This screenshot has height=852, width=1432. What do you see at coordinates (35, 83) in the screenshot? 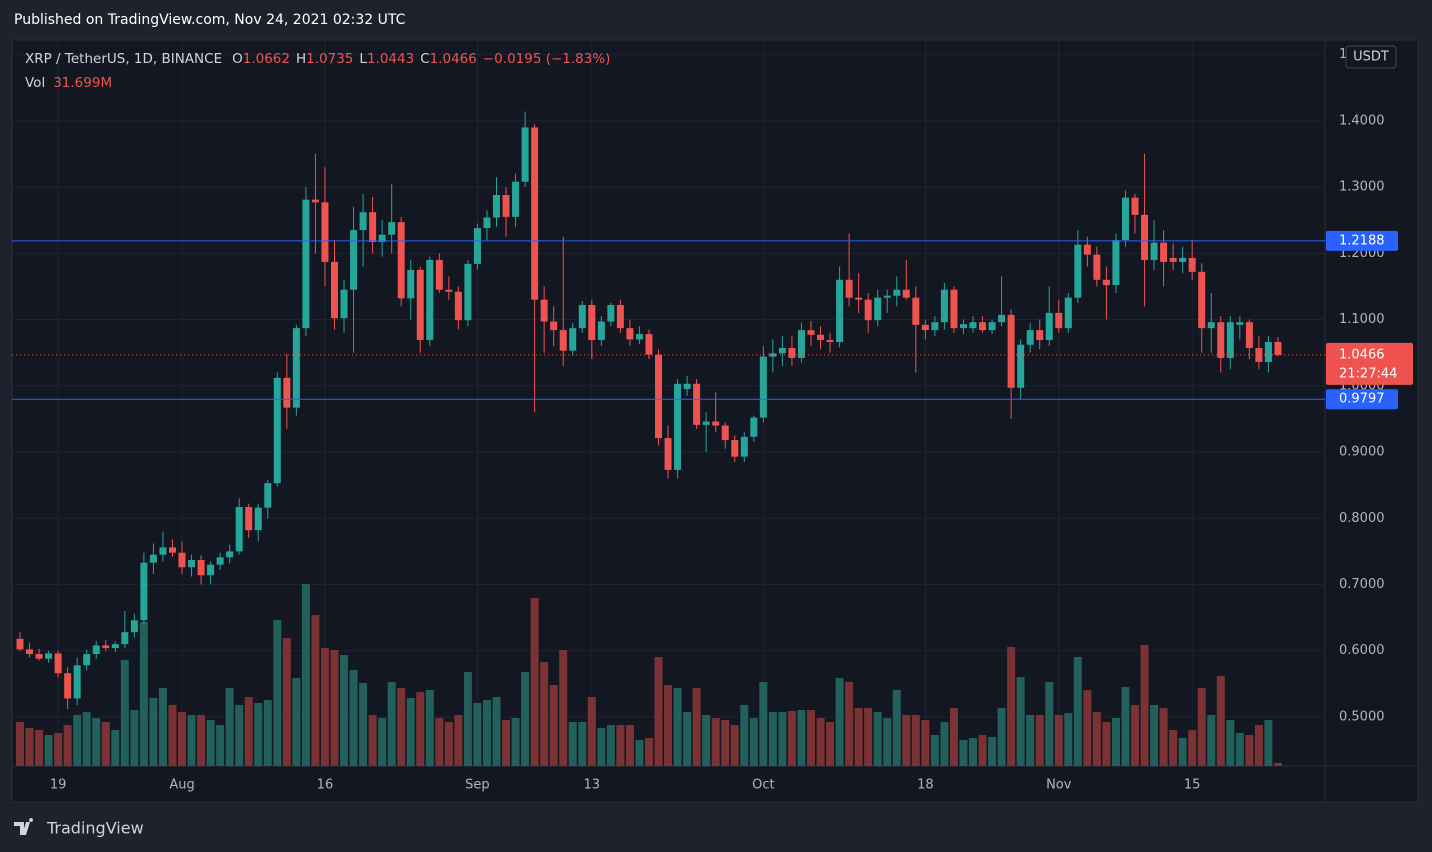
I see `volume-label: Vol` at bounding box center [35, 83].